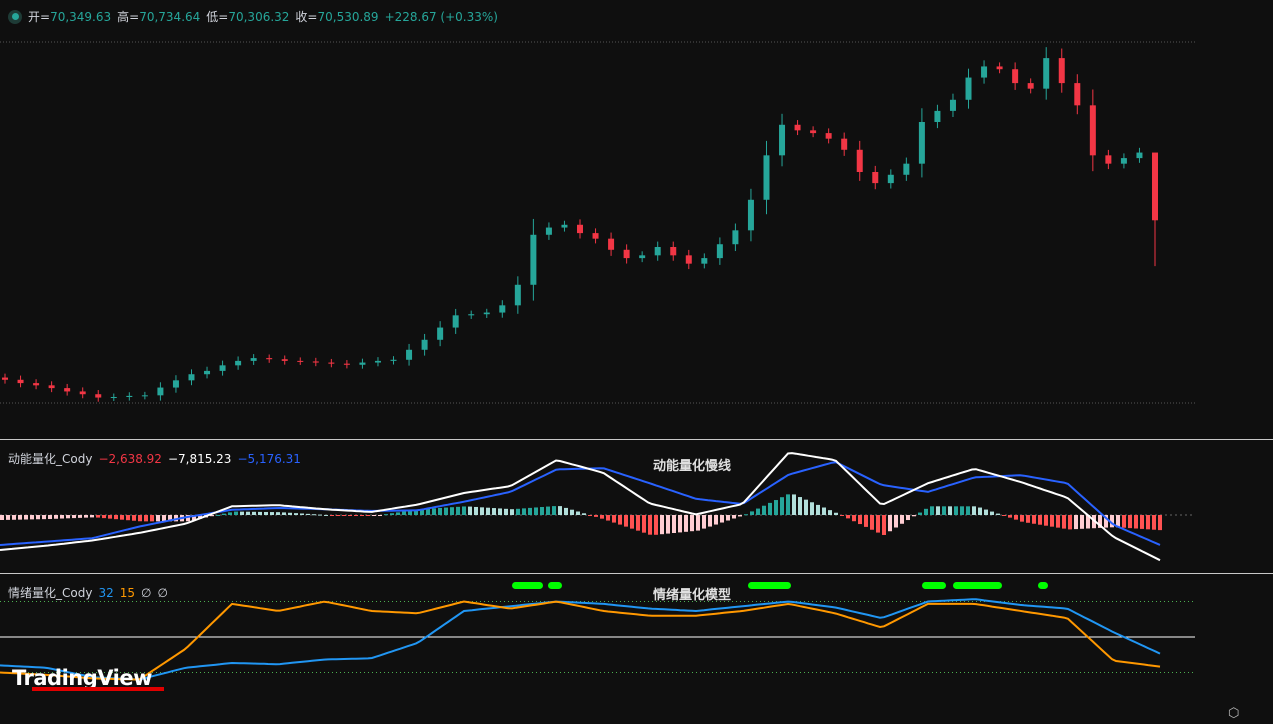 The height and width of the screenshot is (724, 1273). Describe the element at coordinates (934, 585) in the screenshot. I see `sentiment-signal-bar` at that location.